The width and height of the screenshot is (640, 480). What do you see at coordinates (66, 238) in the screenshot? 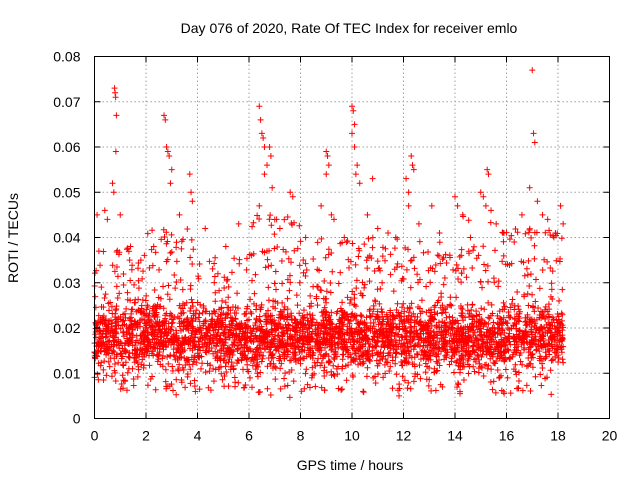
I see `y-axis-tick-labels: 0 0.01 0.02 0.03 0.04 0.05 0.06 0.07 0.08` at bounding box center [66, 238].